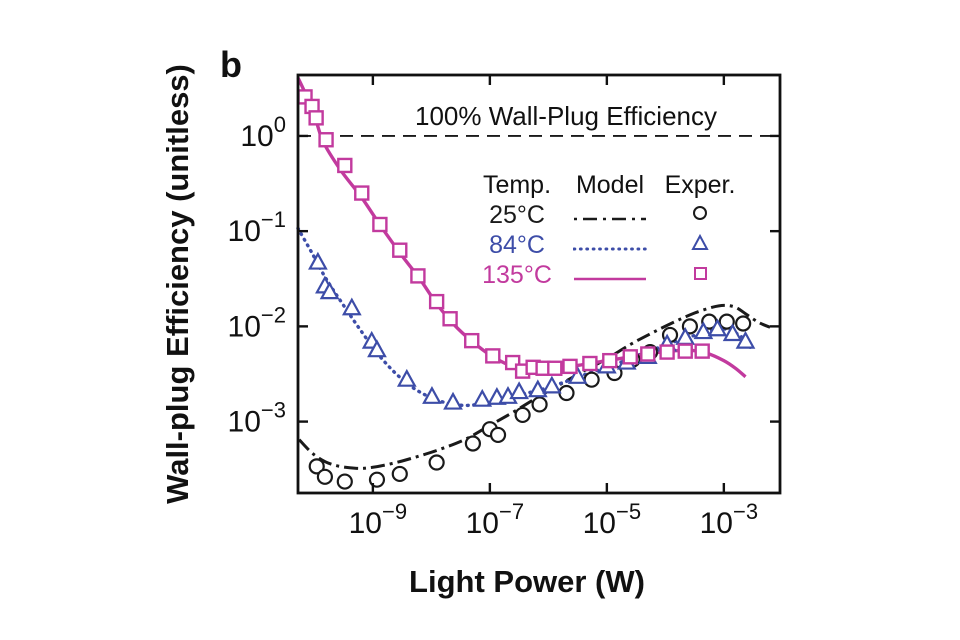 This screenshot has width=960, height=640. What do you see at coordinates (610, 184) in the screenshot?
I see `legend-header-model: Model` at bounding box center [610, 184].